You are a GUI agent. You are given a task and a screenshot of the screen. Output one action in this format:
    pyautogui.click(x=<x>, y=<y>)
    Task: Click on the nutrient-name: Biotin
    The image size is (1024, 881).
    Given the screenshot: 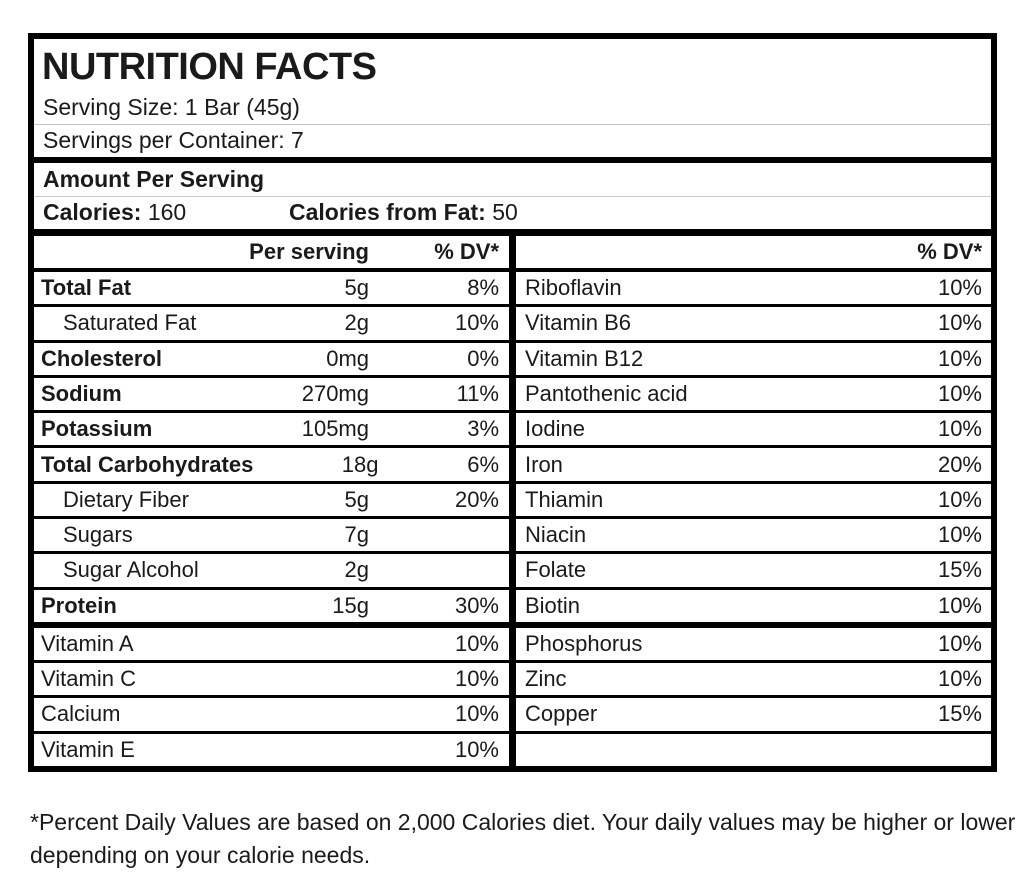 What is the action you would take?
    pyautogui.click(x=553, y=605)
    